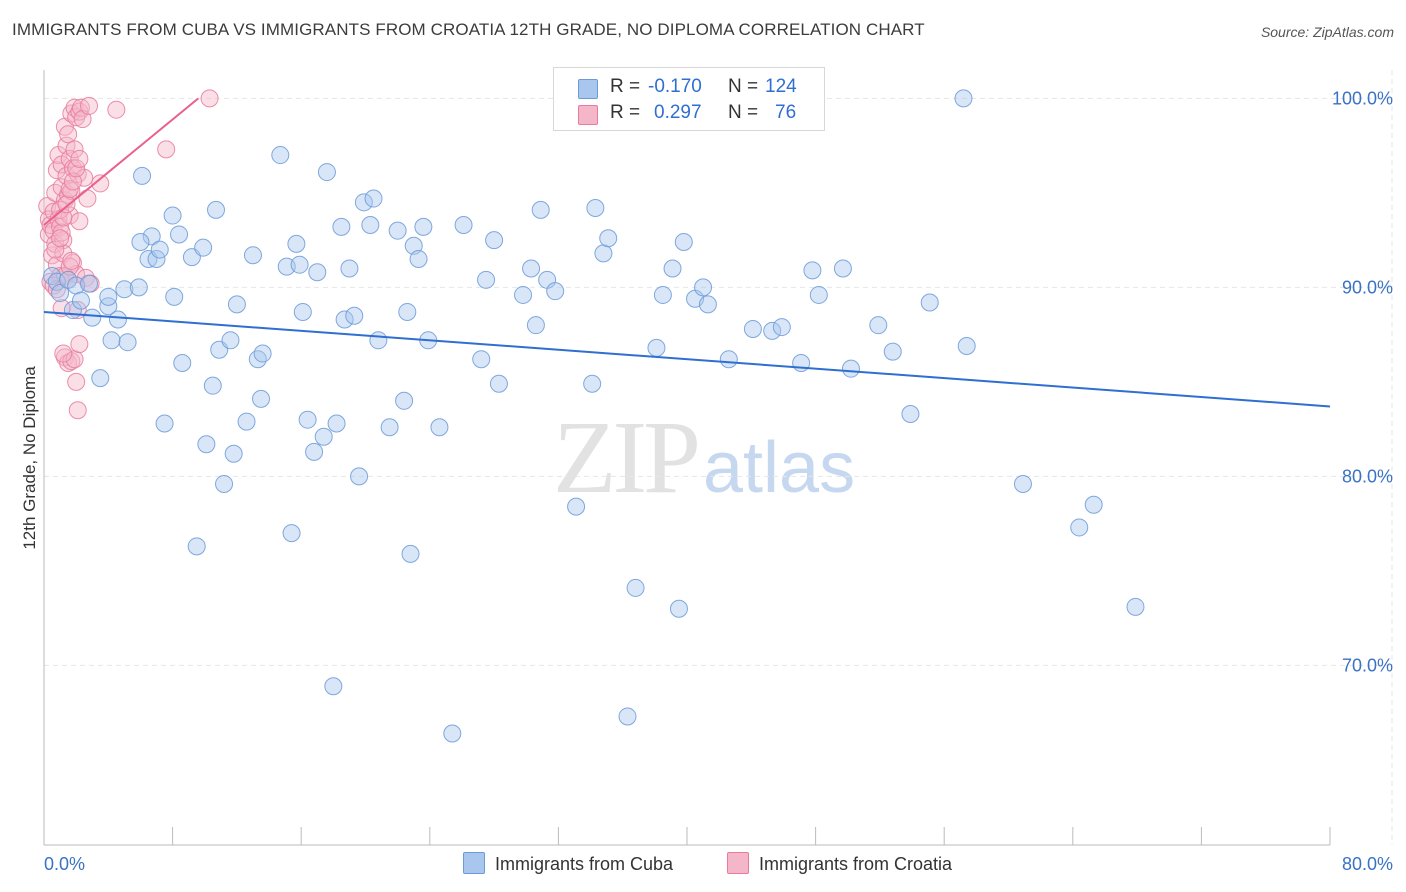 This screenshot has width=1406, height=892. I want to click on watermark-zip: ZIP, so click(627, 457).